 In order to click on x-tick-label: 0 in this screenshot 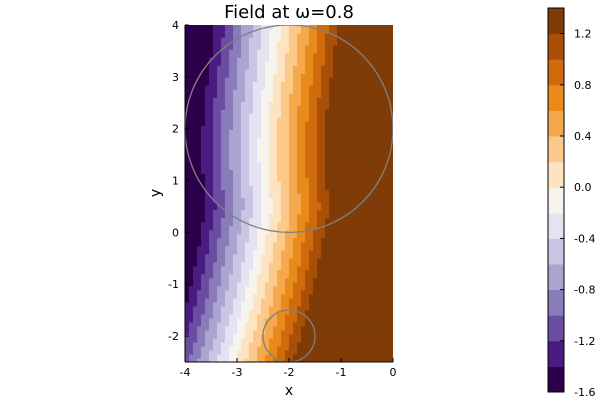, I will do `click(393, 372)`.